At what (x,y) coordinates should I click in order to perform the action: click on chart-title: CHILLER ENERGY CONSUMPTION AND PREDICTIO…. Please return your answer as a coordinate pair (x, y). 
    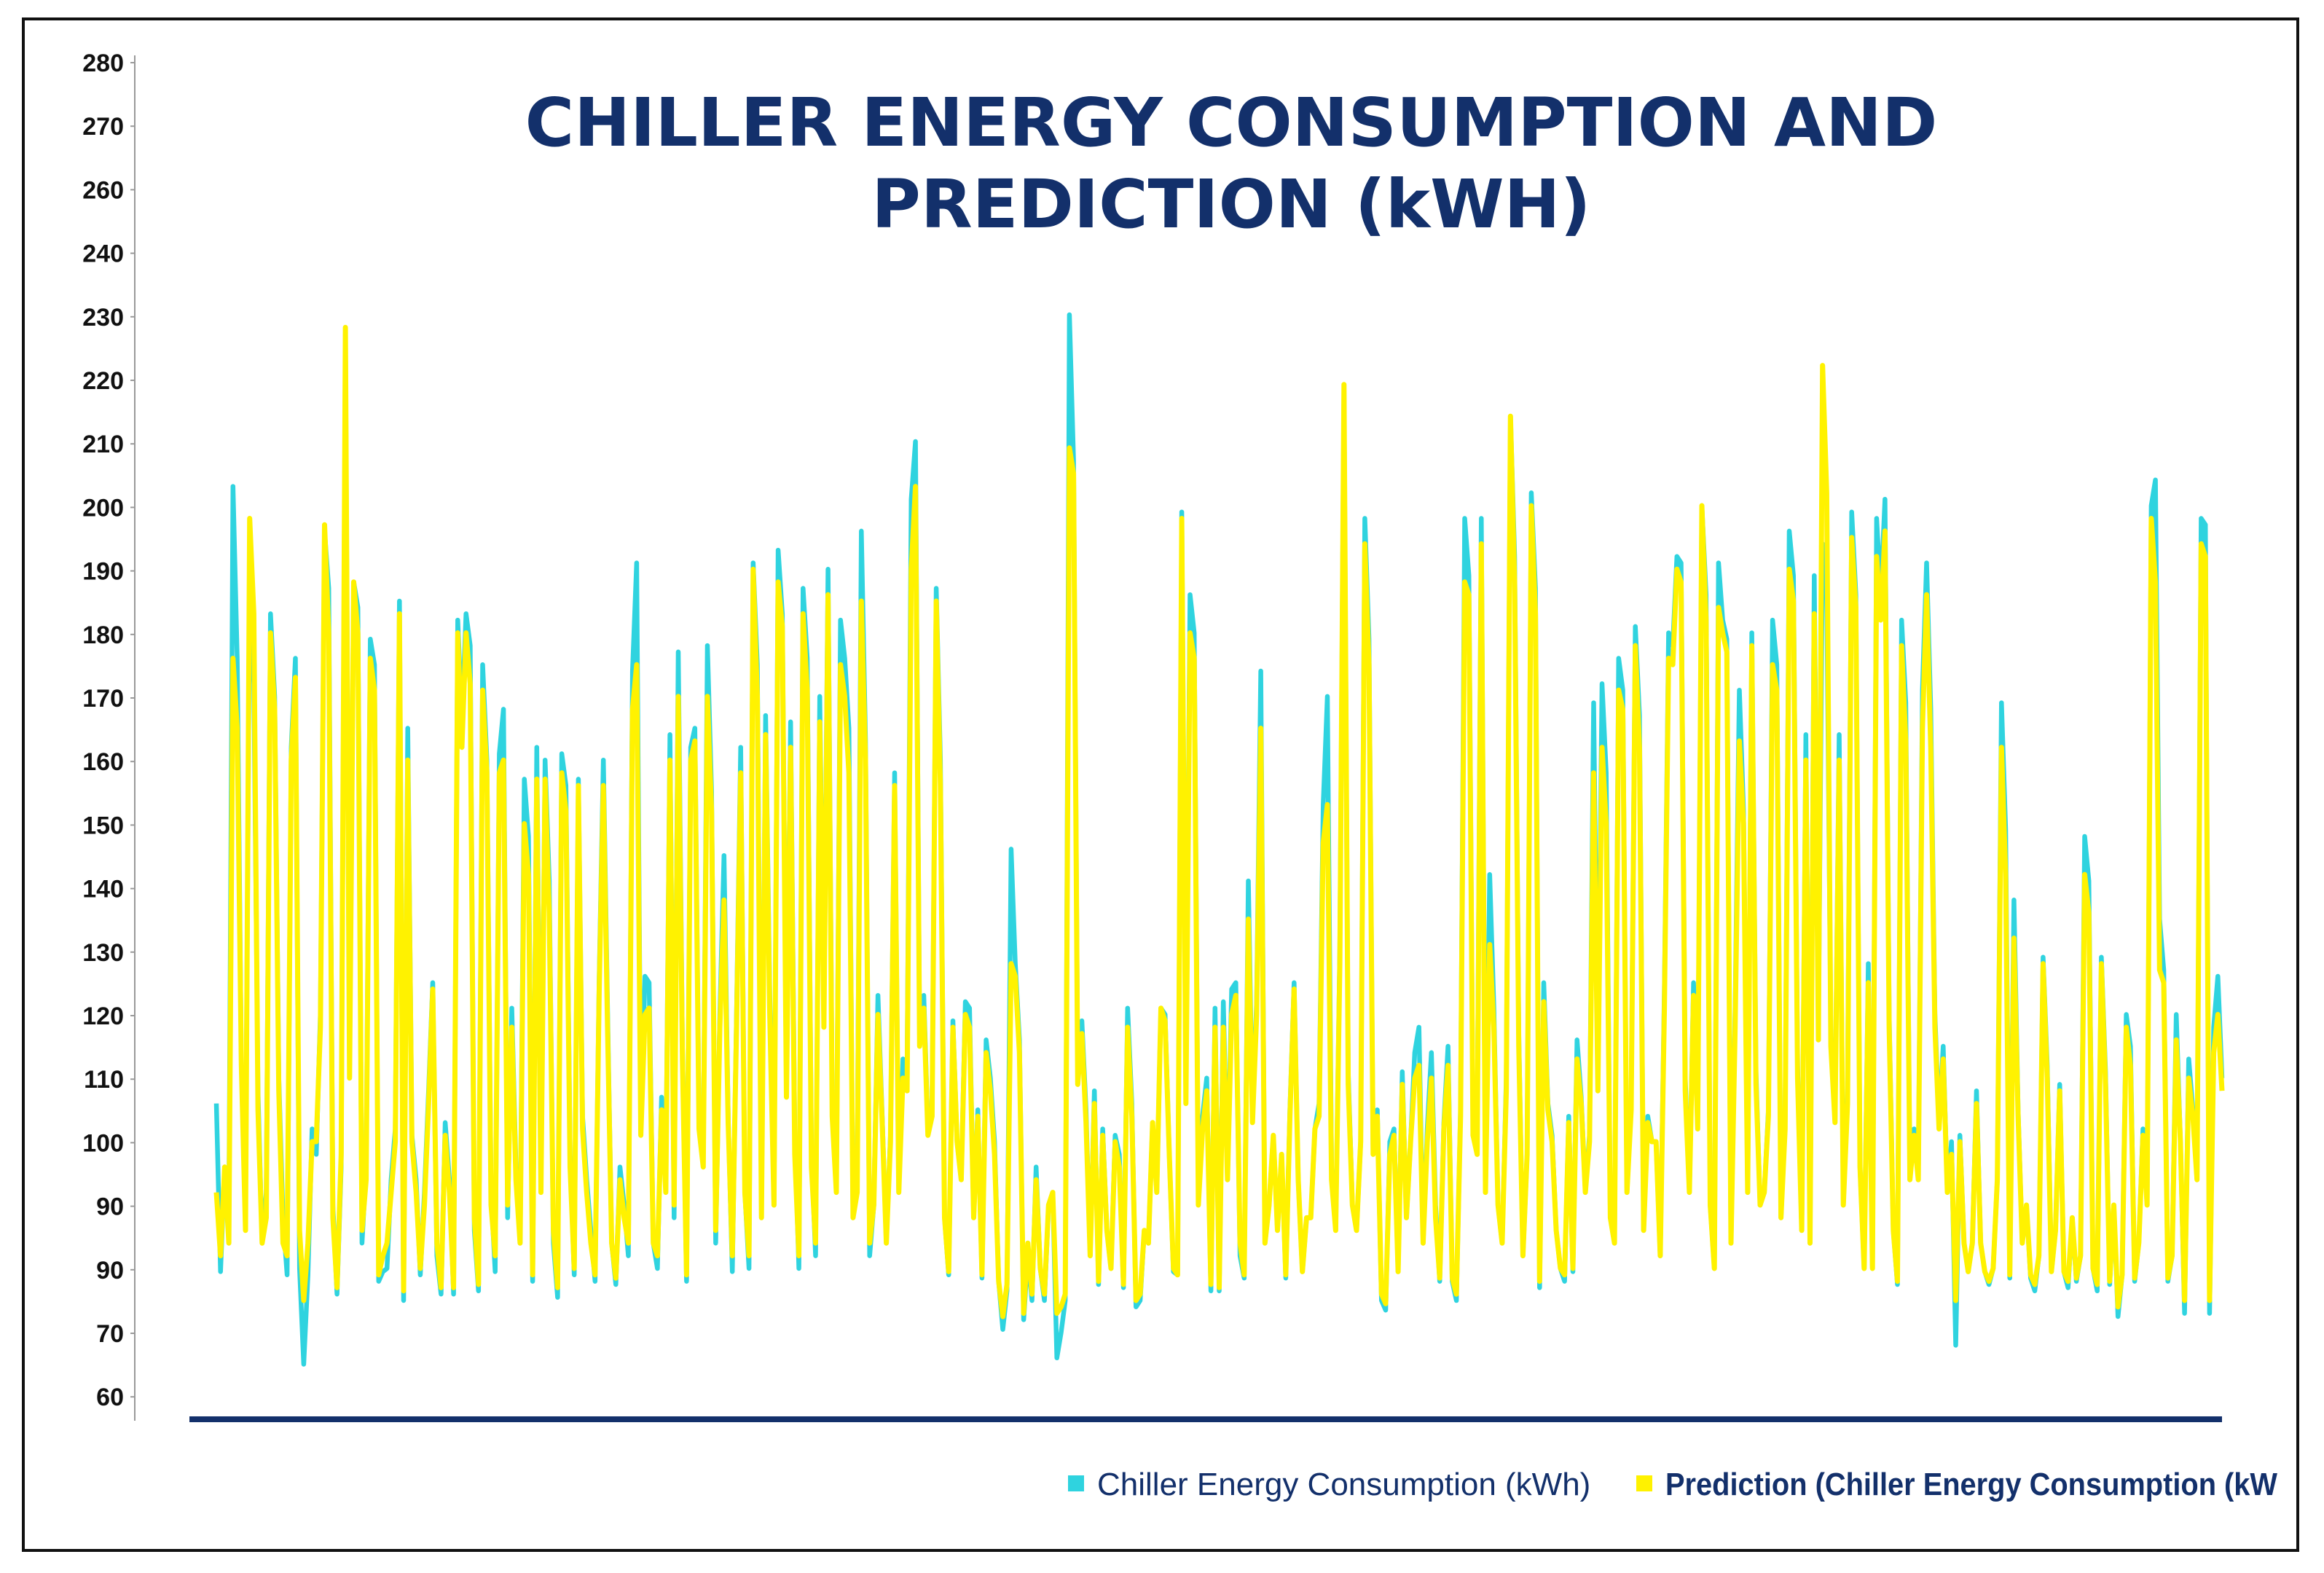
    Looking at the image, I should click on (1231, 163).